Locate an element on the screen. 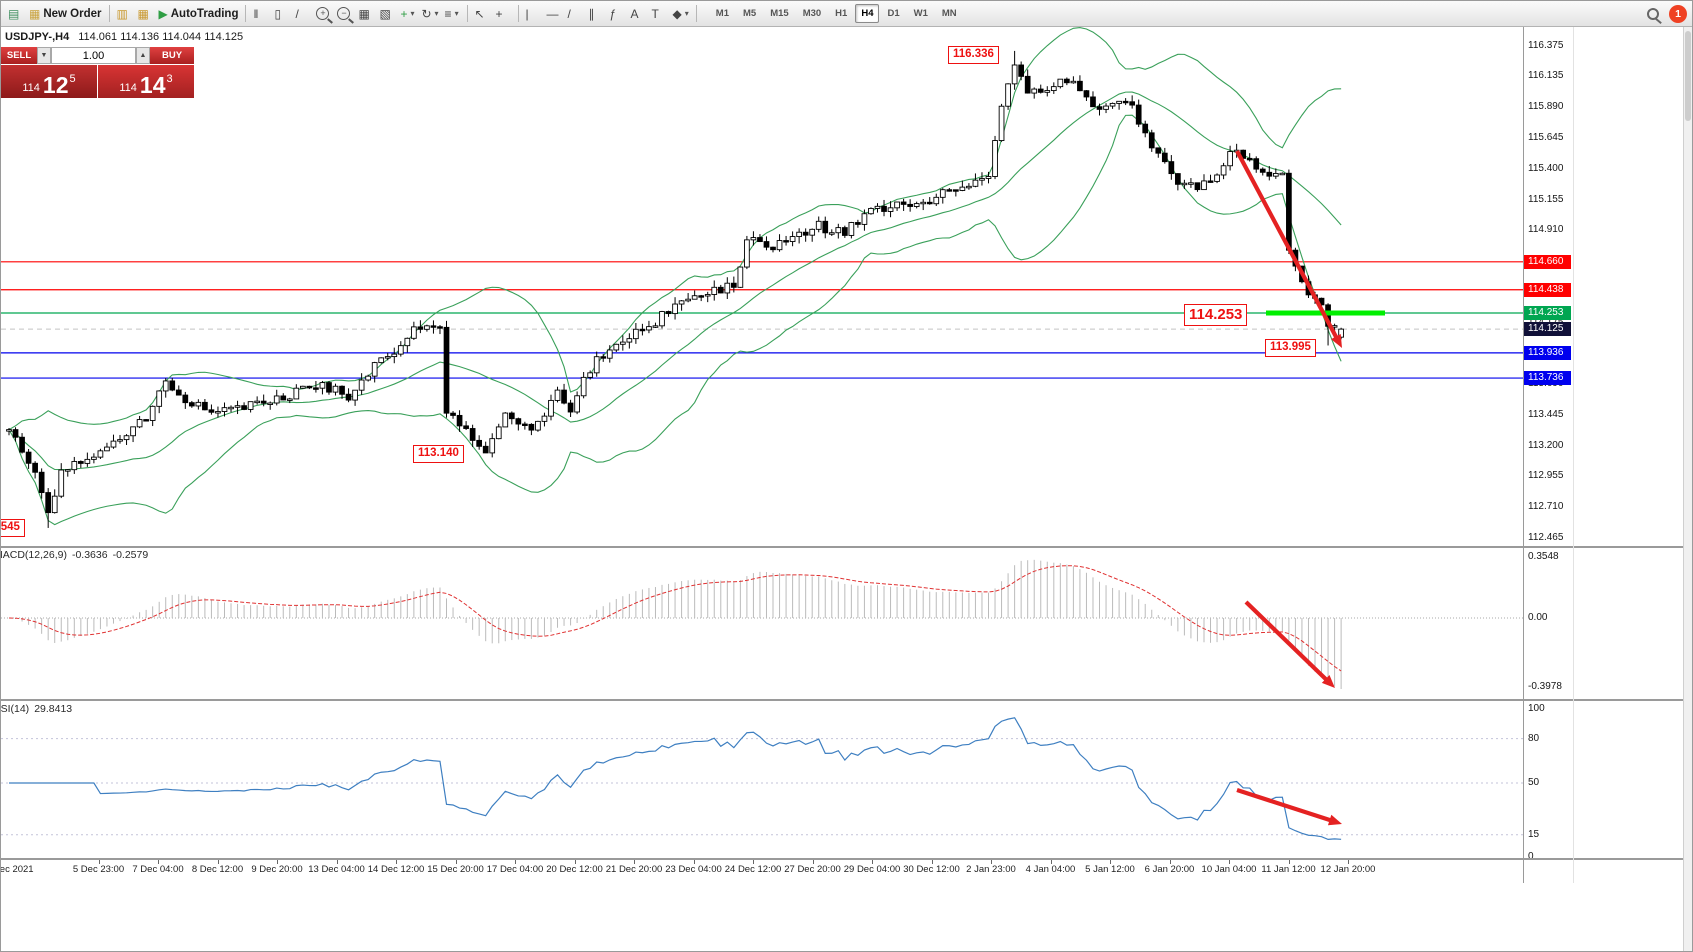  scrollbar-thumb is located at coordinates (1688, 76).